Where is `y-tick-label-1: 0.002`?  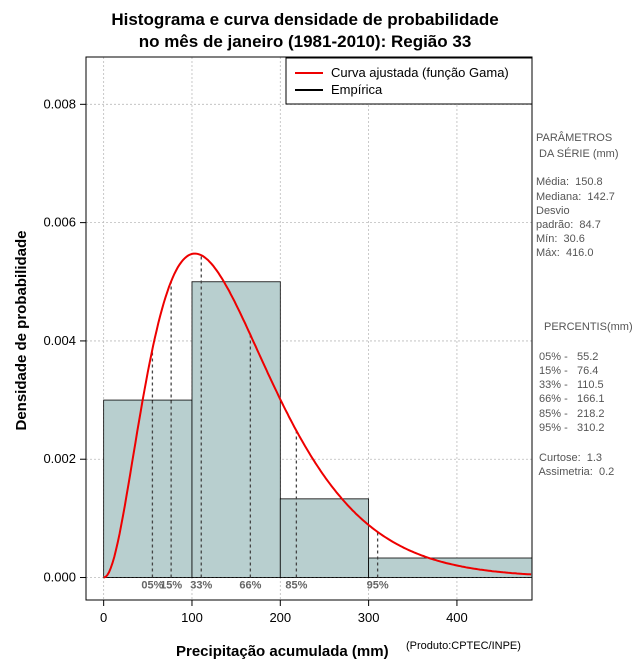
y-tick-label-1: 0.002 is located at coordinates (59, 458).